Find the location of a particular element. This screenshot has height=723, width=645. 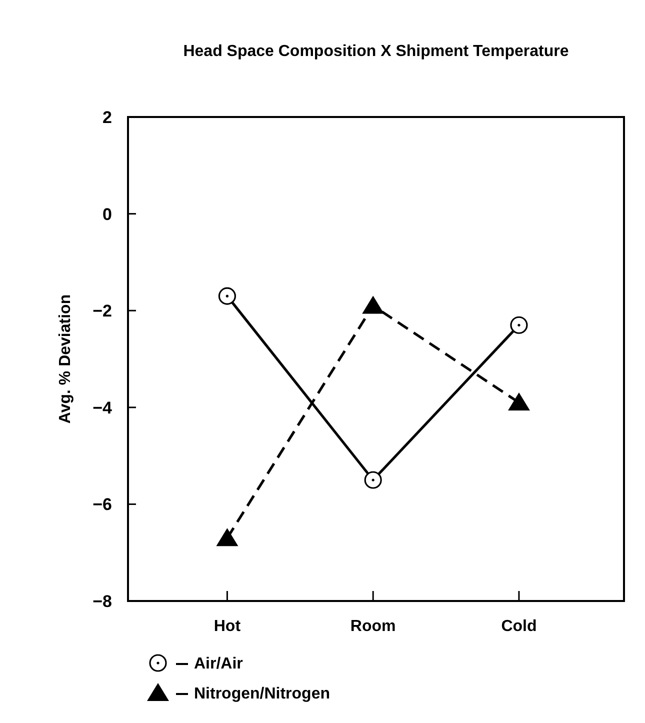

y-tick-label: −2 is located at coordinates (102, 311).